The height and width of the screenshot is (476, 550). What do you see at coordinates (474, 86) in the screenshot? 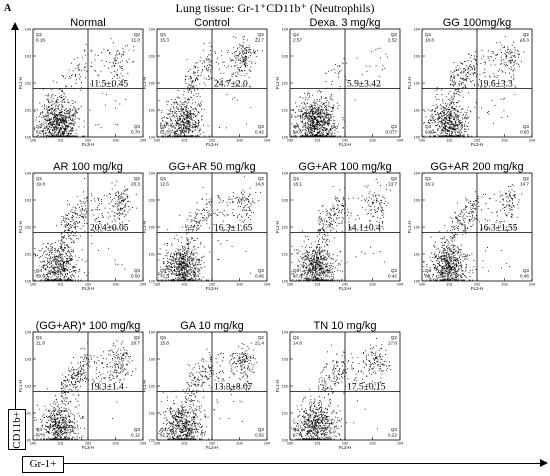
I see `scatter-points` at bounding box center [474, 86].